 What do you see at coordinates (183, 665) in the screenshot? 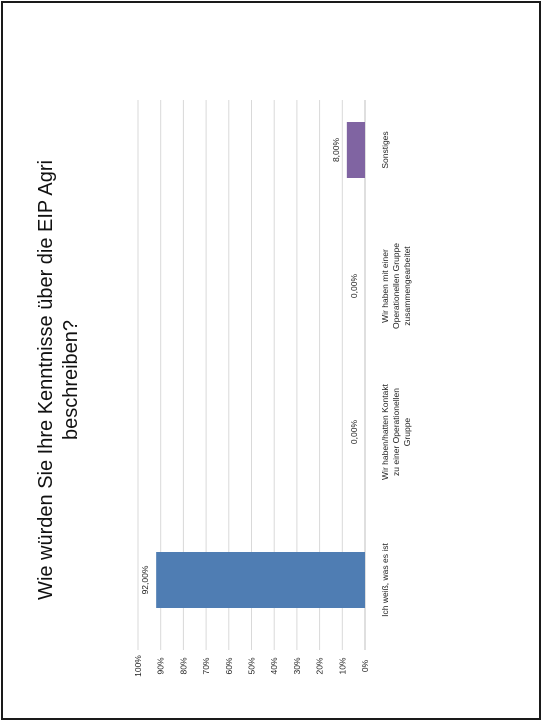
I see `value-tick-label: 80%` at bounding box center [183, 665].